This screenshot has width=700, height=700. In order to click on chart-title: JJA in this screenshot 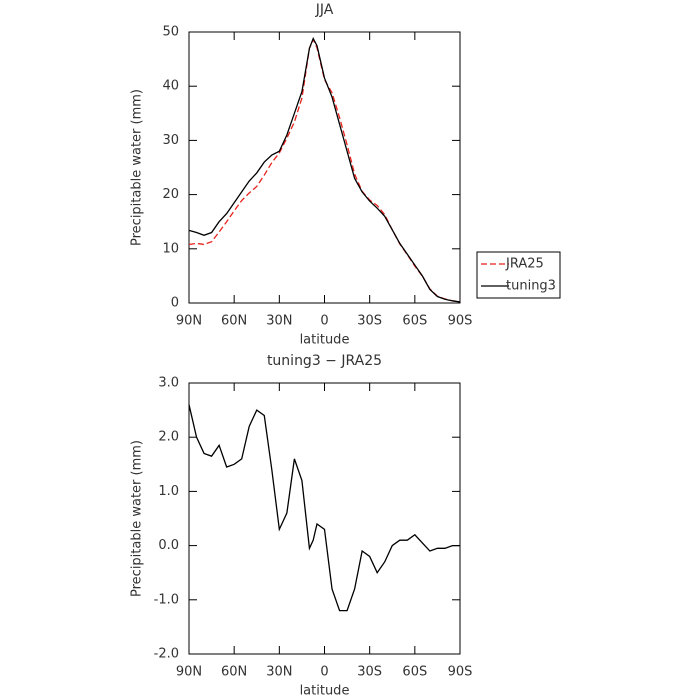, I will do `click(324, 10)`.